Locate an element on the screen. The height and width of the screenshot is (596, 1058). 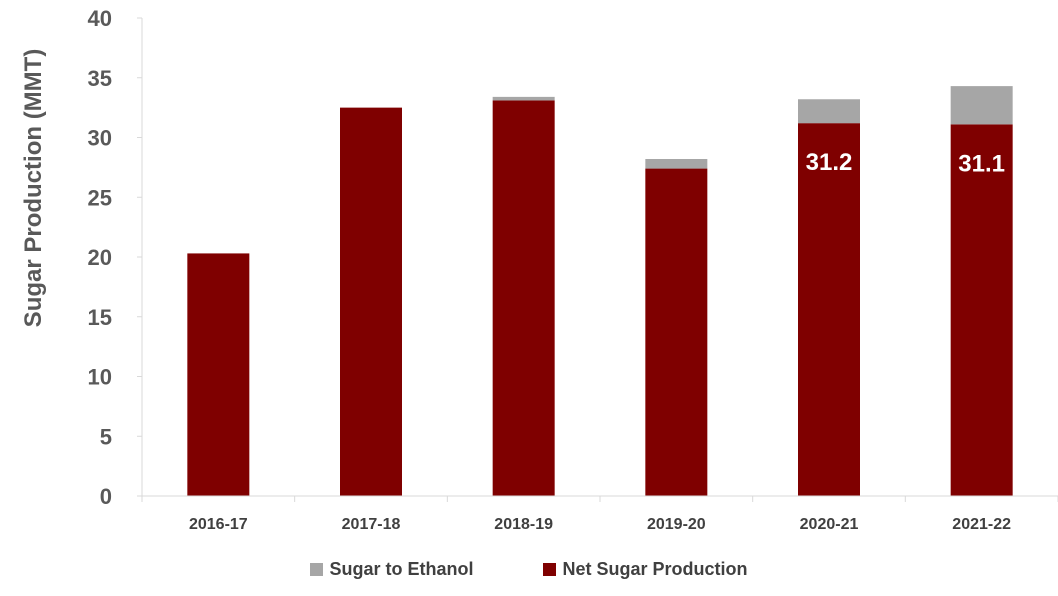
data-label: 31.2 is located at coordinates (829, 162).